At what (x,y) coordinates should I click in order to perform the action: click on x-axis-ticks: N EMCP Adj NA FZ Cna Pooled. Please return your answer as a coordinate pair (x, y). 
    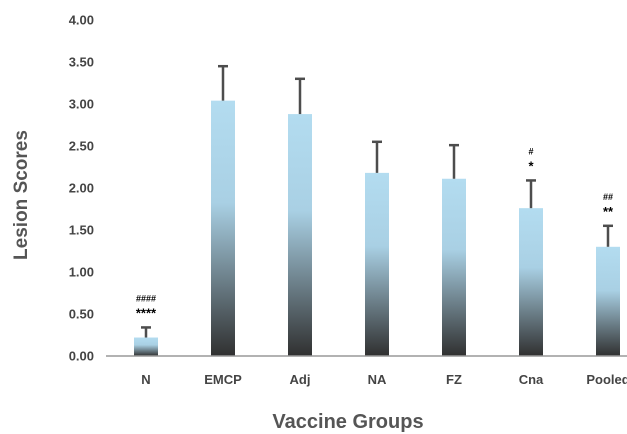
    Looking at the image, I should click on (384, 379).